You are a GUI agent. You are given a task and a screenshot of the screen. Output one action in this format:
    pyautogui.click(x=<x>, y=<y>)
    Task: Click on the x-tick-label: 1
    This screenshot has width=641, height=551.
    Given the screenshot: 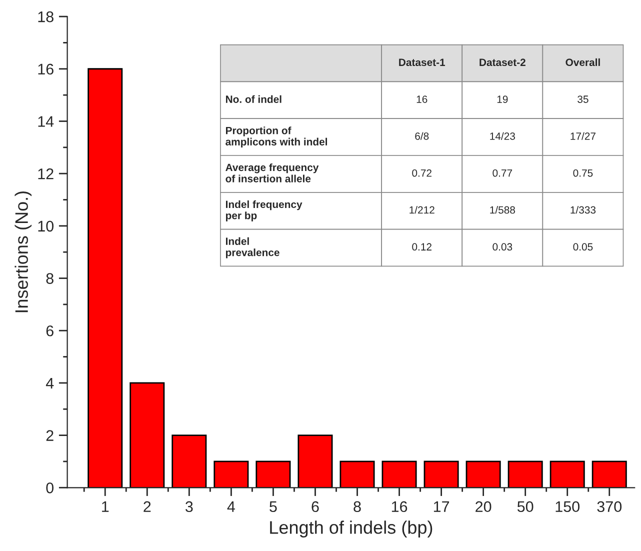 What is the action you would take?
    pyautogui.click(x=105, y=506)
    